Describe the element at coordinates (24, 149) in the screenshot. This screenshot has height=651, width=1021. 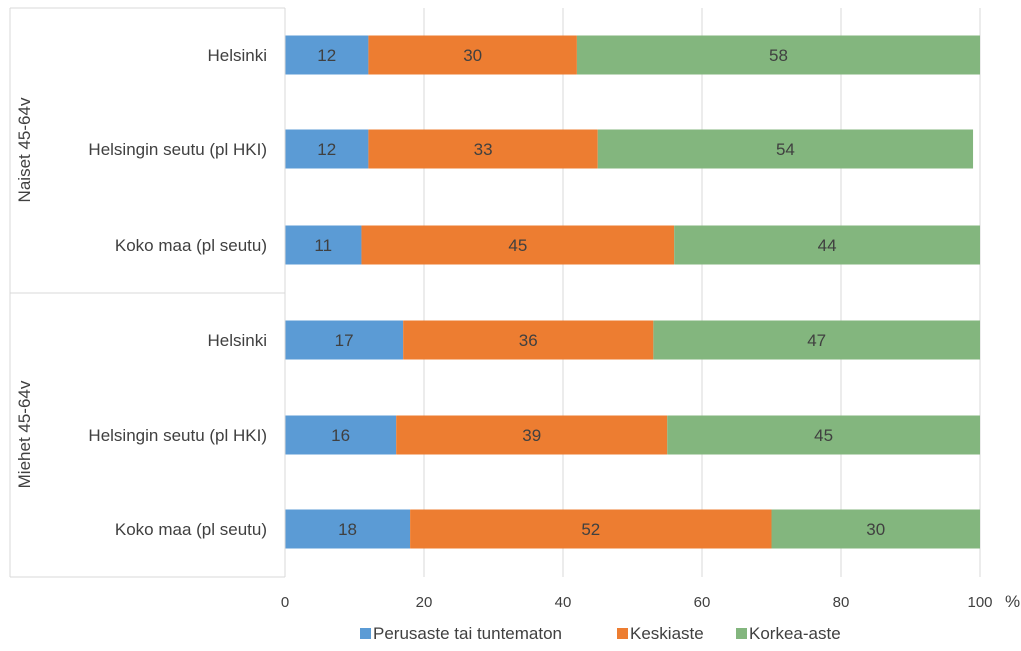
I see `group-label: Naiset 45-64v` at that location.